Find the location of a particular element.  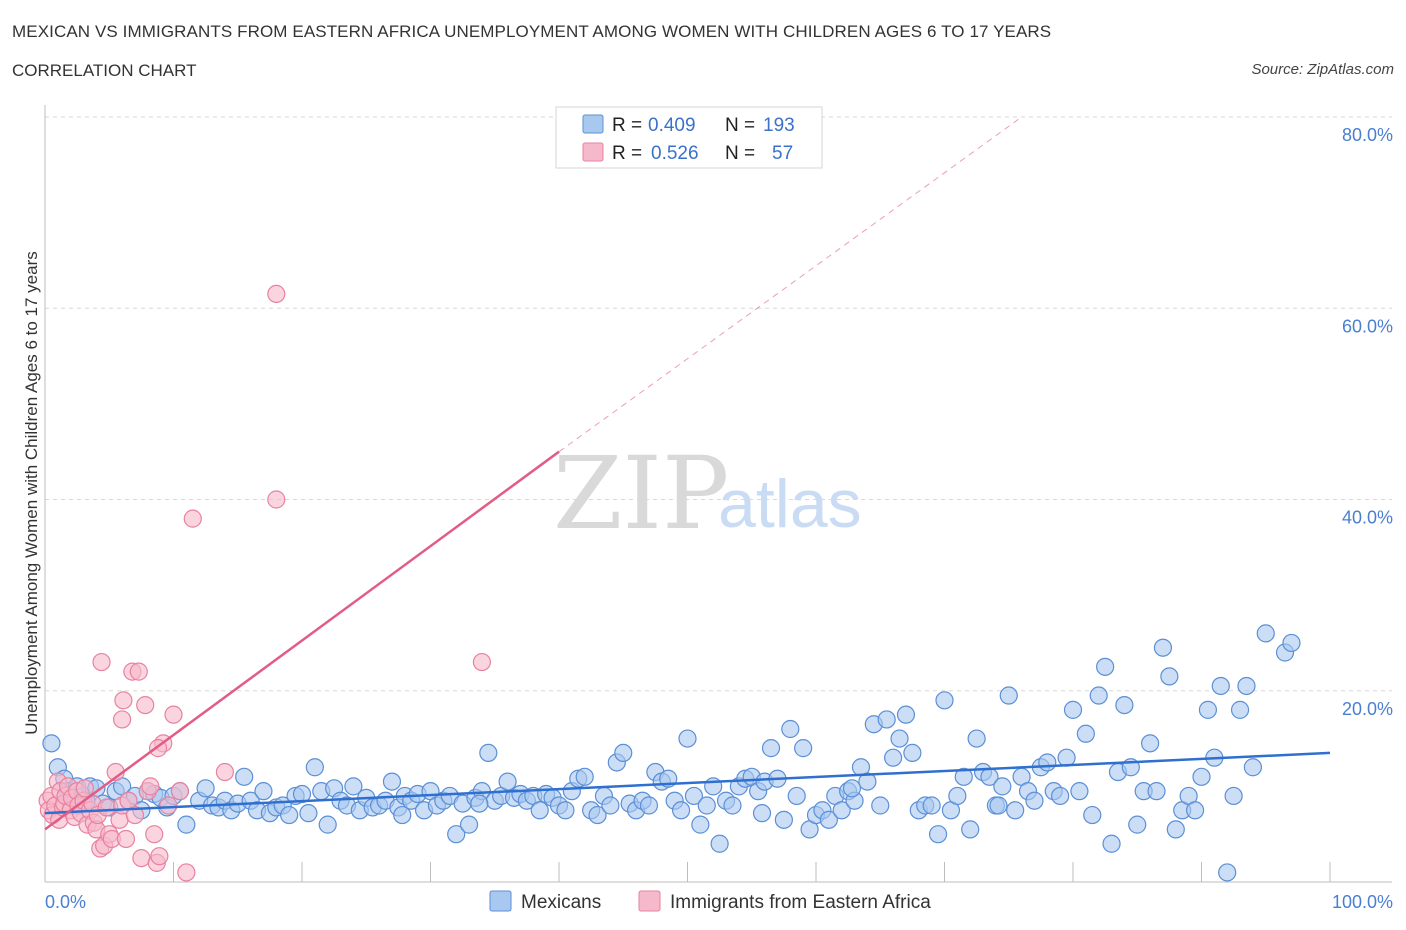

legend-swatch-eastern-africa is located at coordinates (649, 901).